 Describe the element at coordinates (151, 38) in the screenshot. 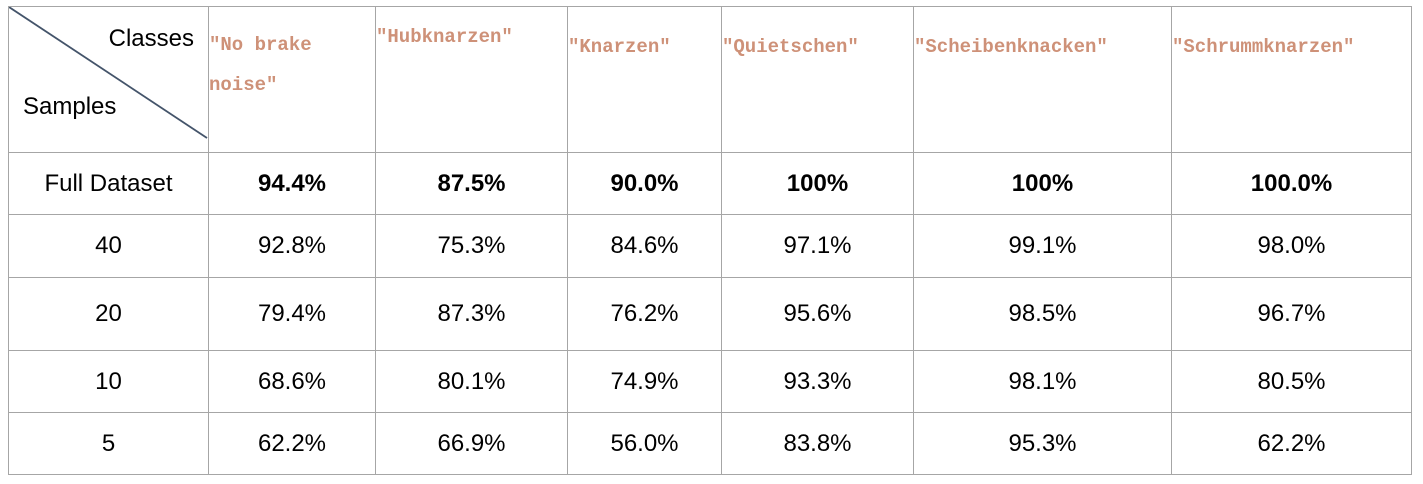

I see `classes-label: Classes` at that location.